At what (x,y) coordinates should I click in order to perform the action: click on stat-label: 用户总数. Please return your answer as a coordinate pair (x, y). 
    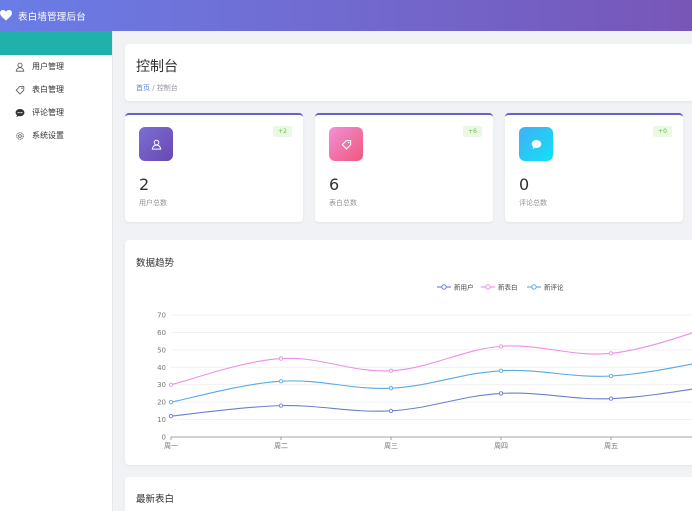
    Looking at the image, I should click on (153, 203).